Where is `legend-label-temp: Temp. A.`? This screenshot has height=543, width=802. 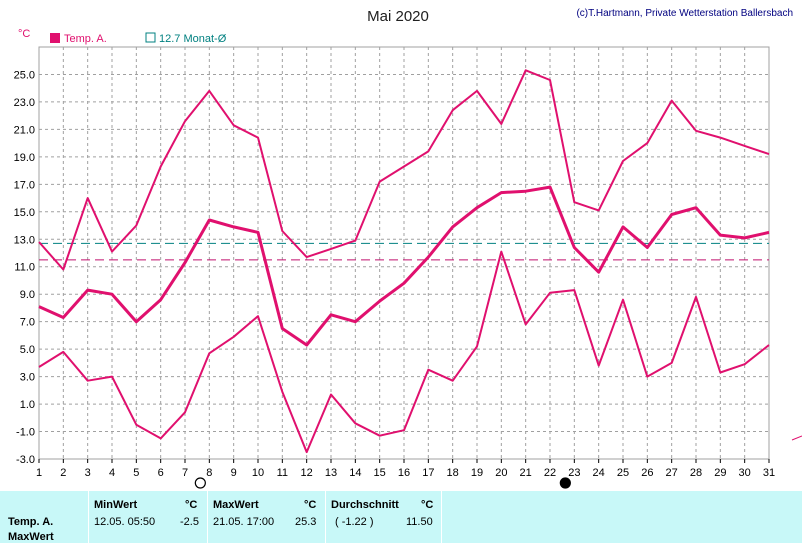 legend-label-temp: Temp. A. is located at coordinates (85, 39).